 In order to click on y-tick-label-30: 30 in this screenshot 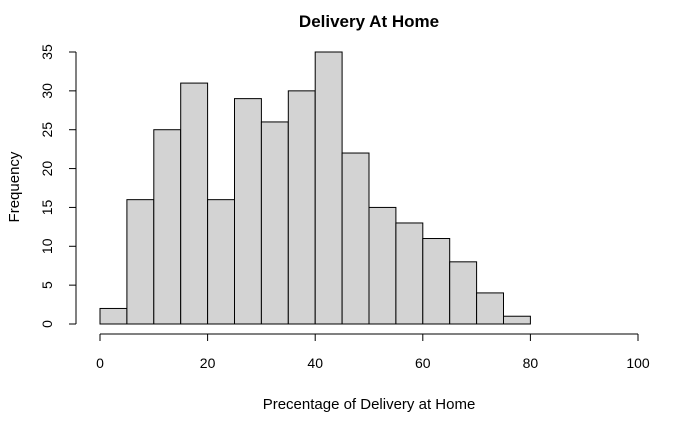, I will do `click(47, 91)`.